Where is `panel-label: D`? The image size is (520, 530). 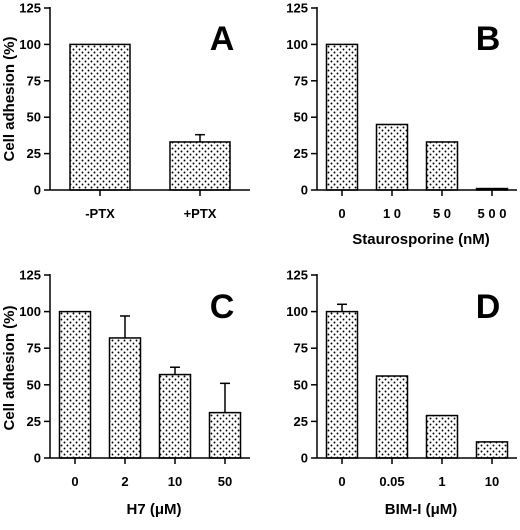 panel-label: D is located at coordinates (488, 307).